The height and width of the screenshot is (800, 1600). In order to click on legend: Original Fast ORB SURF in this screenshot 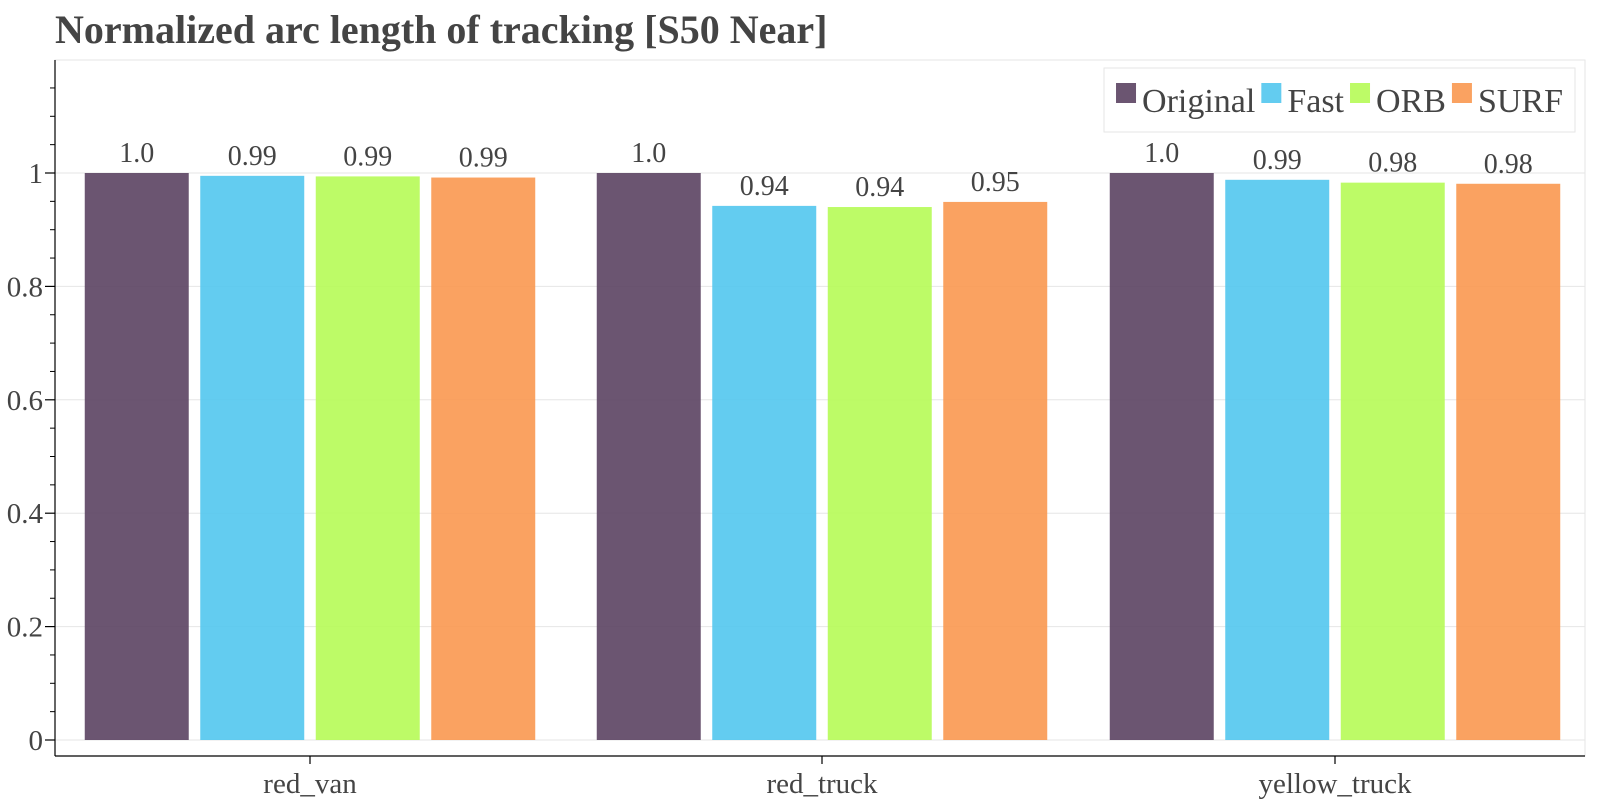, I will do `click(1339, 100)`.